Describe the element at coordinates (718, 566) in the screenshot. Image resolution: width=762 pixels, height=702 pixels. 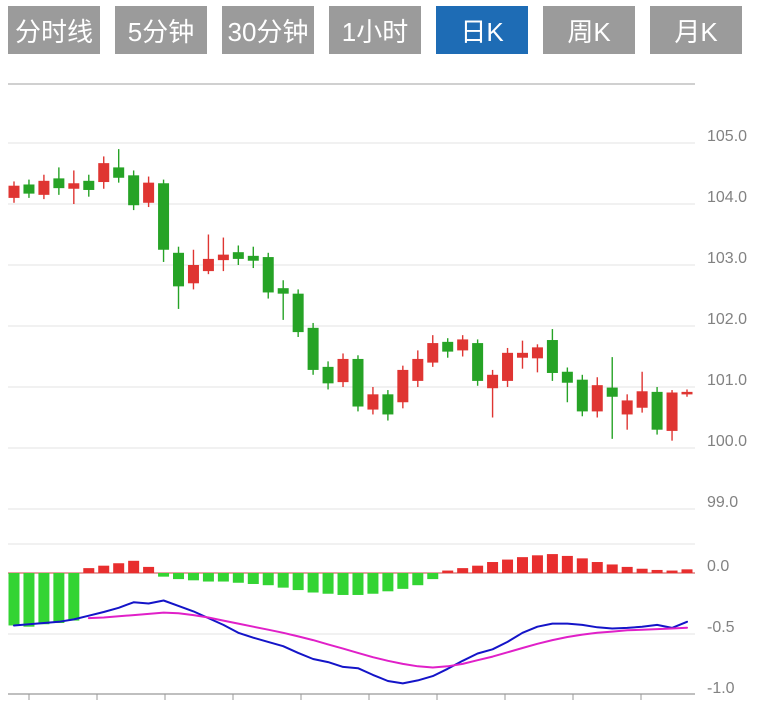
I see `macd-axis-label: 0.0` at that location.